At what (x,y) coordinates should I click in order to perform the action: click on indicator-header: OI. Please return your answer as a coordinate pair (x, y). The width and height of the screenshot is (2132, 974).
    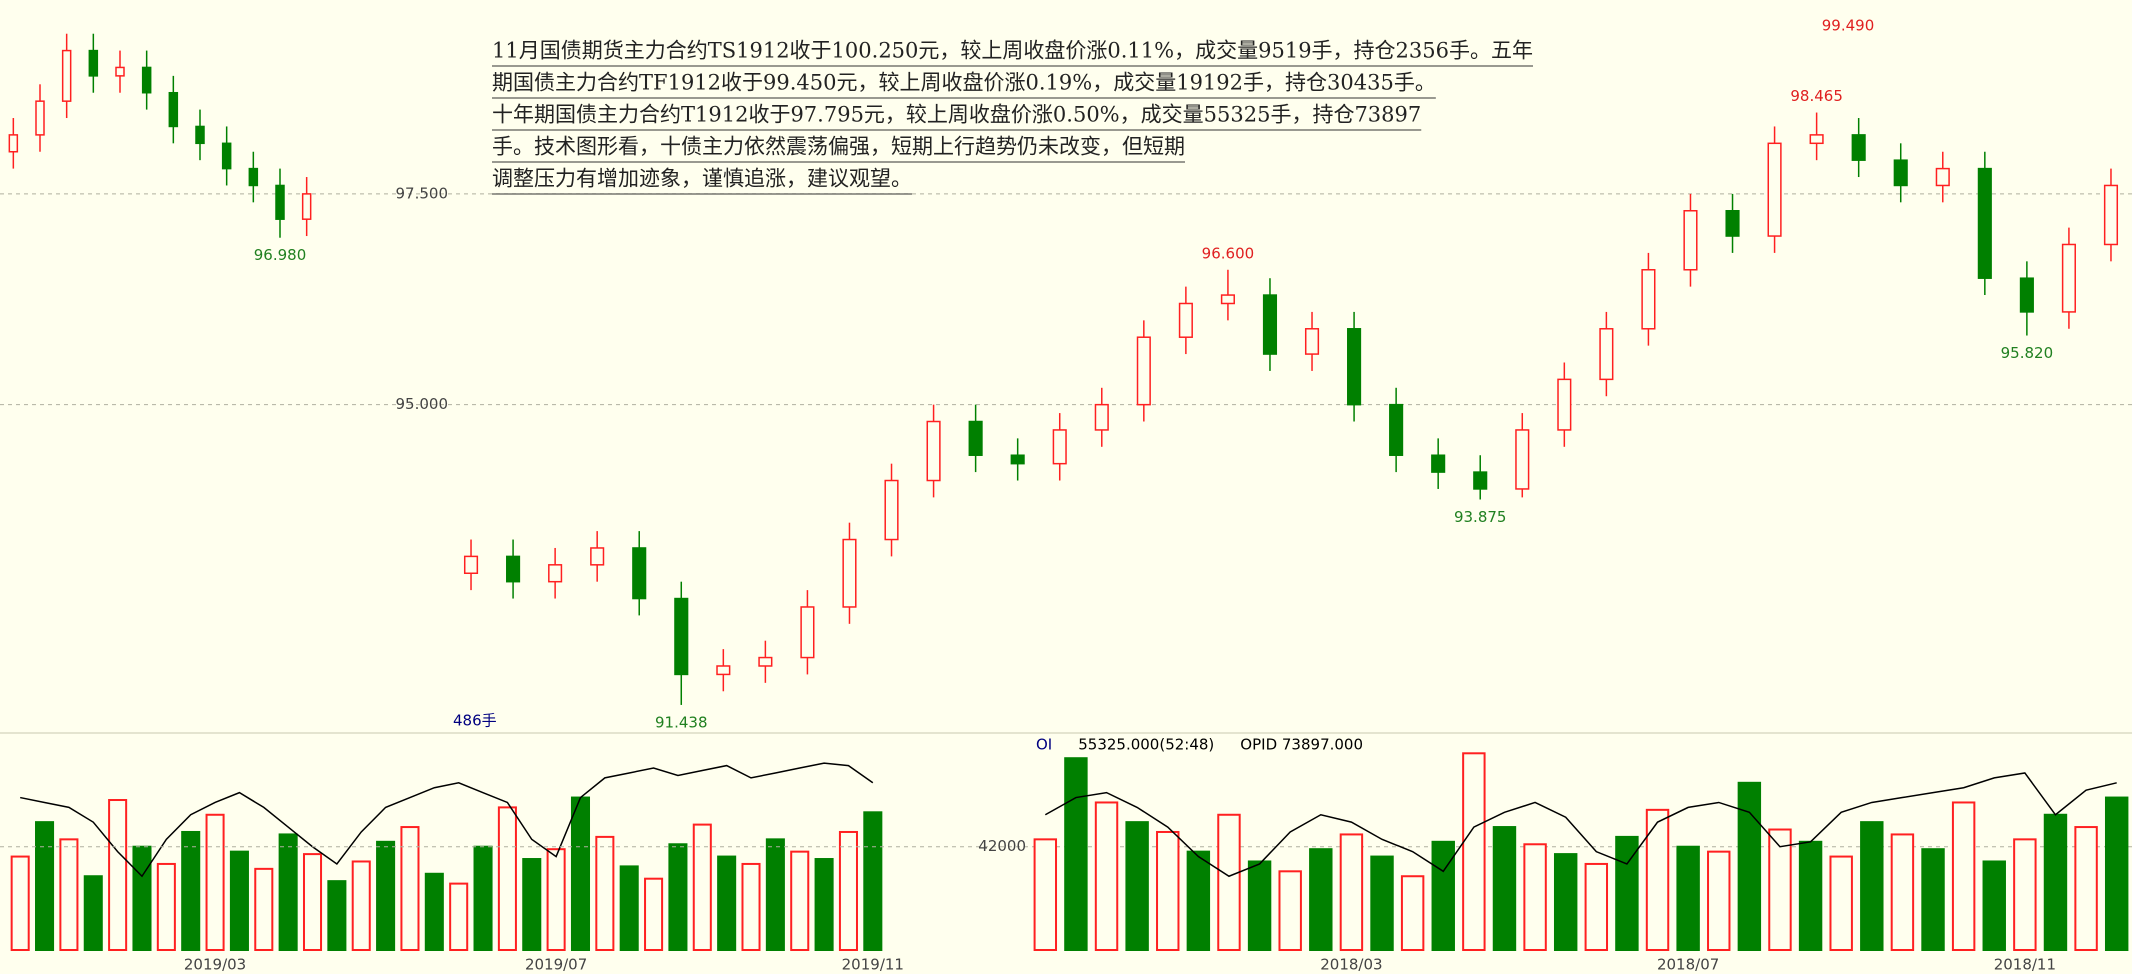
    Looking at the image, I should click on (1044, 745).